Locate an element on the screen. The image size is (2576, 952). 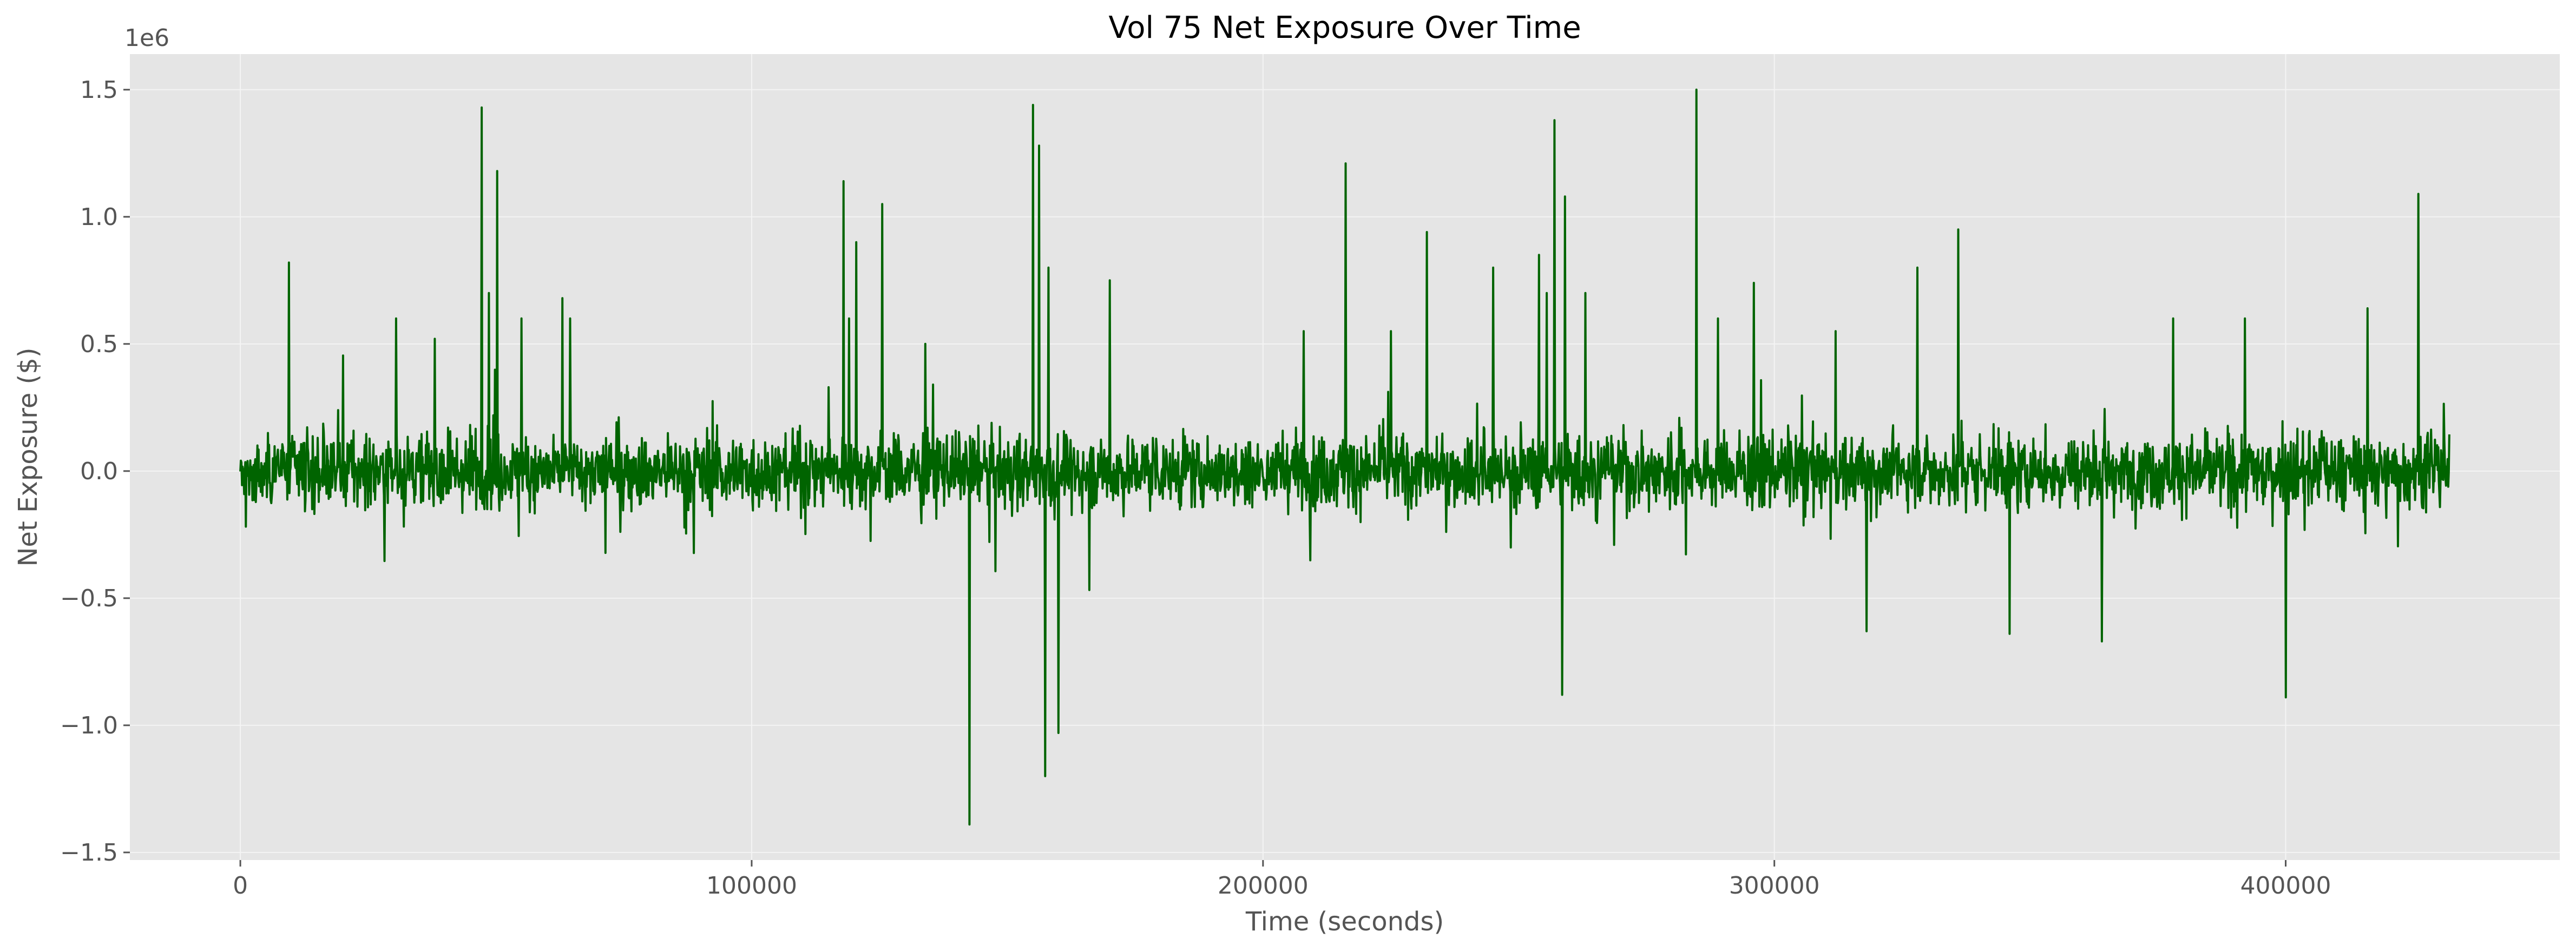
y-axis-label: Net Exposure ($) is located at coordinates (28, 458).